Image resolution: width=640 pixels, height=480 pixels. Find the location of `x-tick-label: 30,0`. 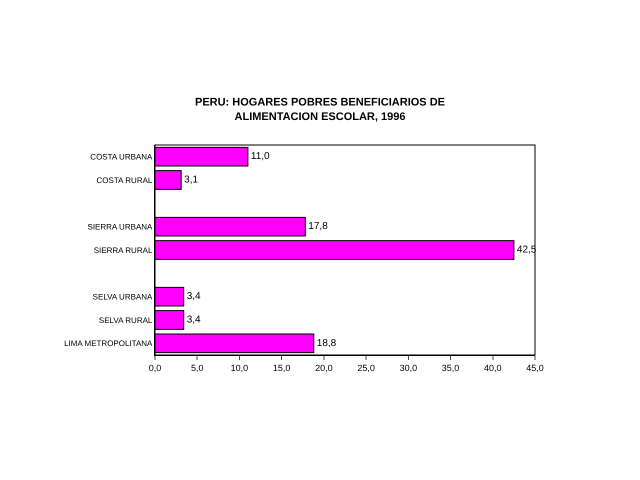

x-tick-label: 30,0 is located at coordinates (409, 367).